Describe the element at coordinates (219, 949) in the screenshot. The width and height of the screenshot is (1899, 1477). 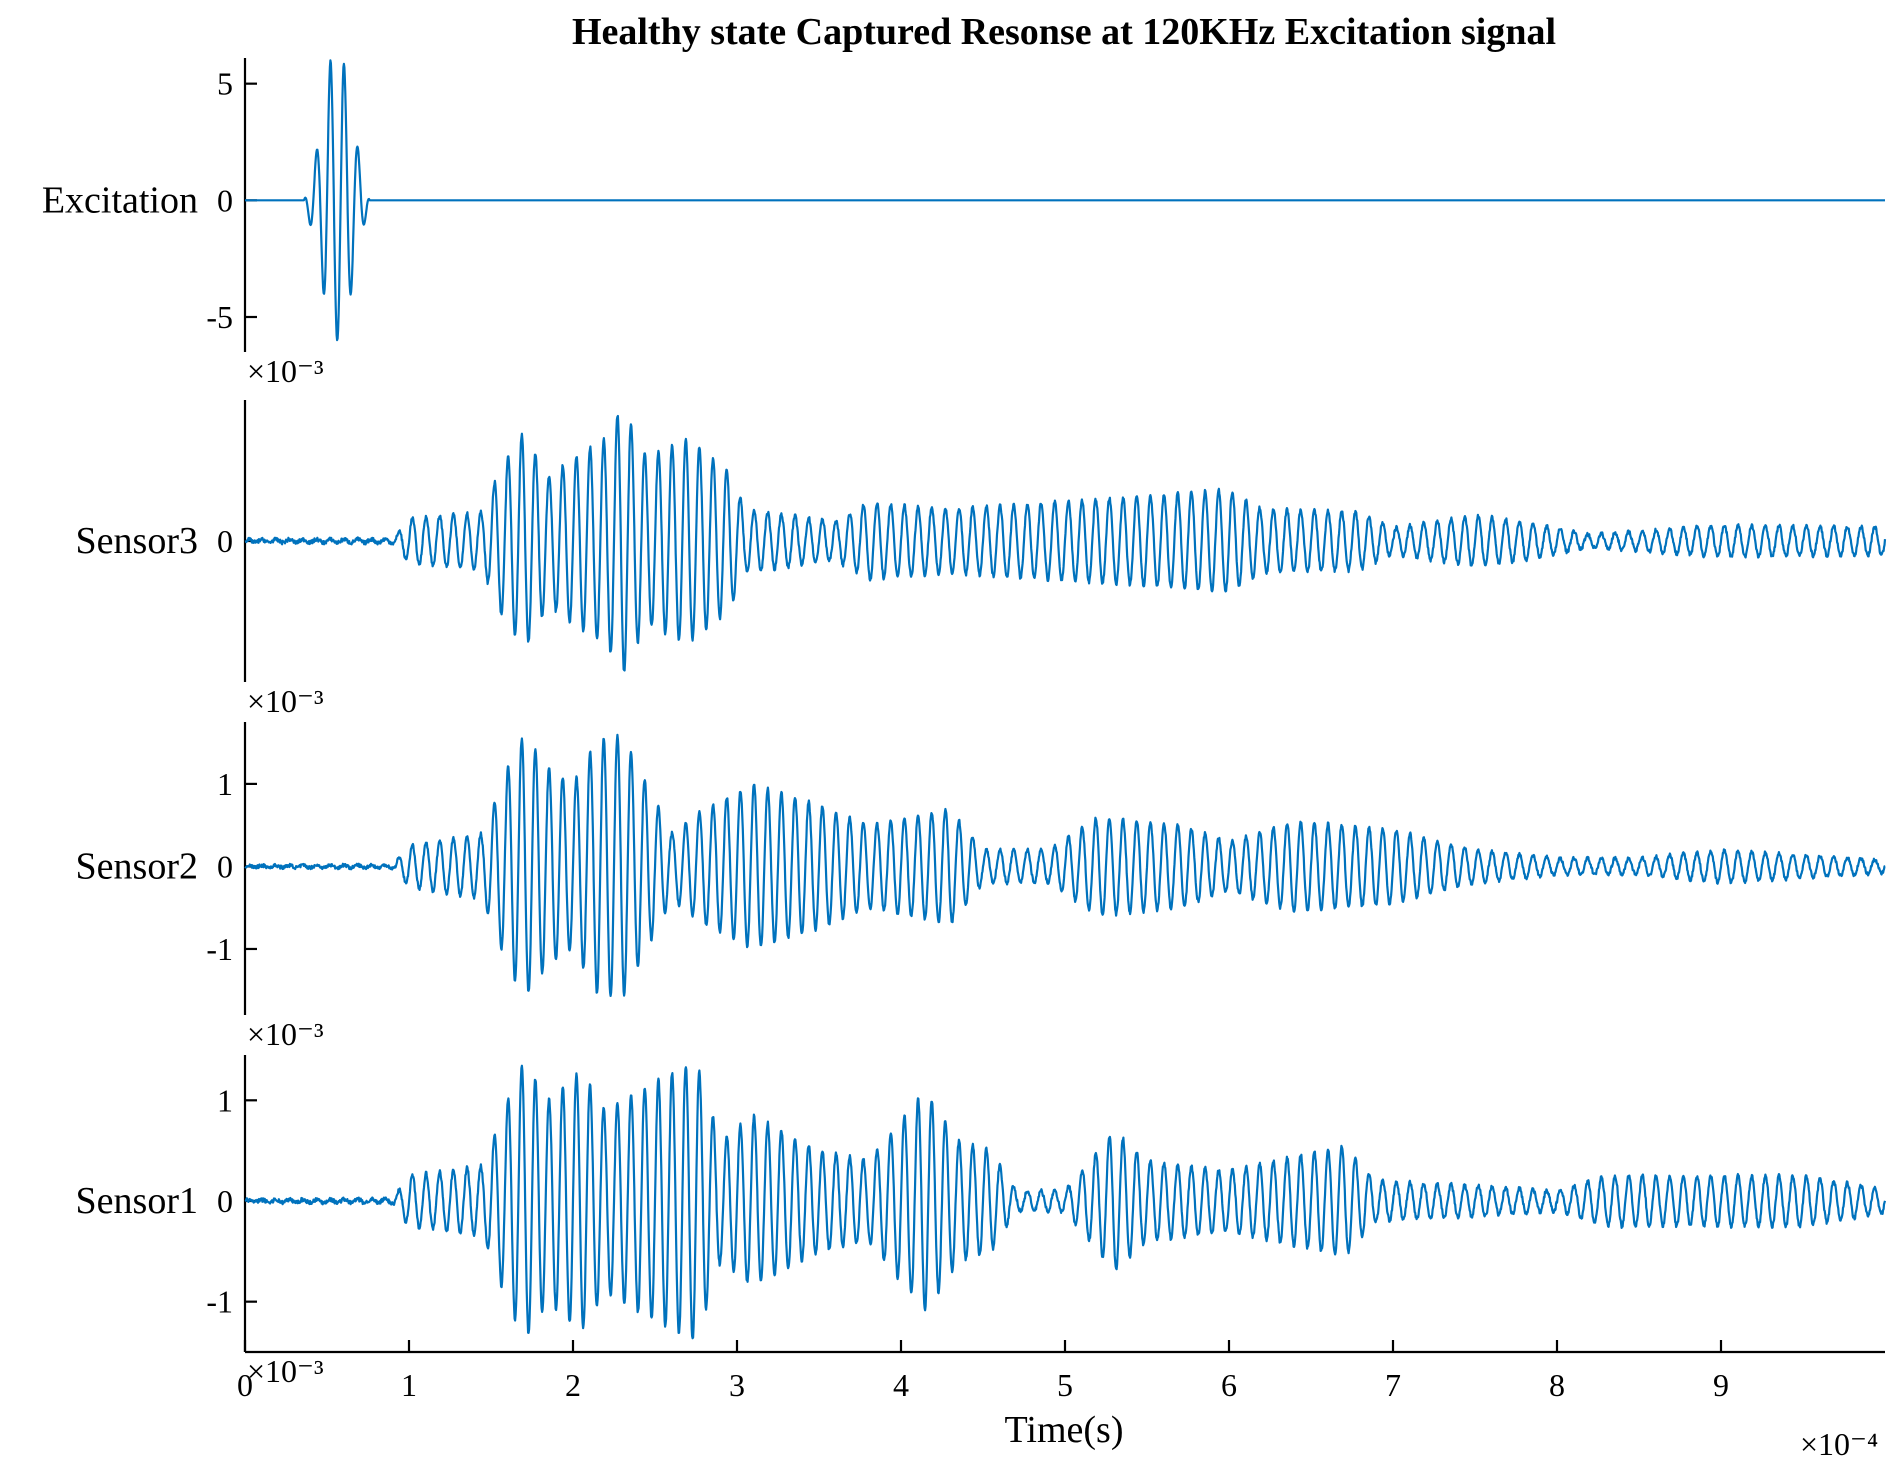
I see `sensor2-y-tick-label: -1` at that location.